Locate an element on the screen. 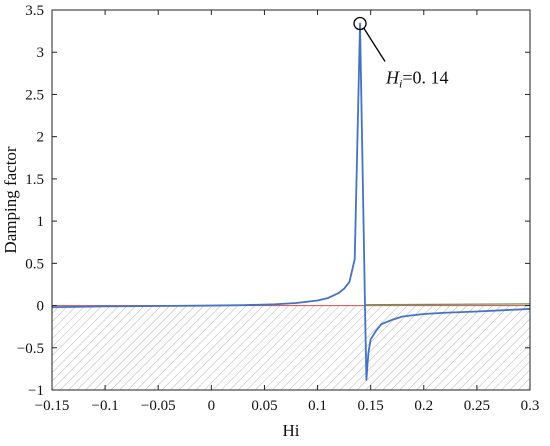 This screenshot has height=446, width=550. x-tick-label: 0.05 is located at coordinates (264, 406).